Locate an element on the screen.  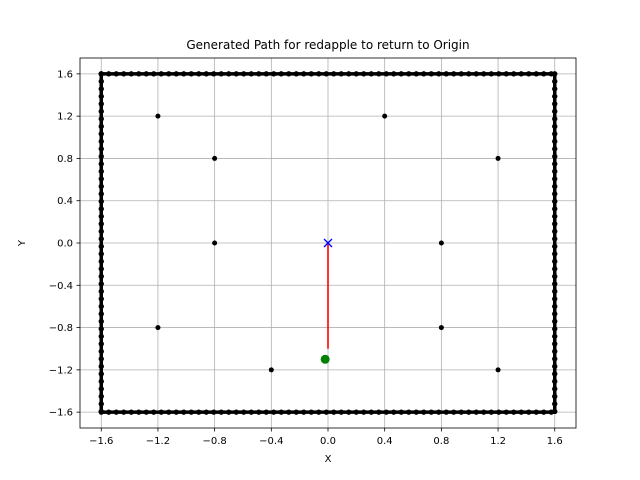
goal-marker is located at coordinates (328, 243).